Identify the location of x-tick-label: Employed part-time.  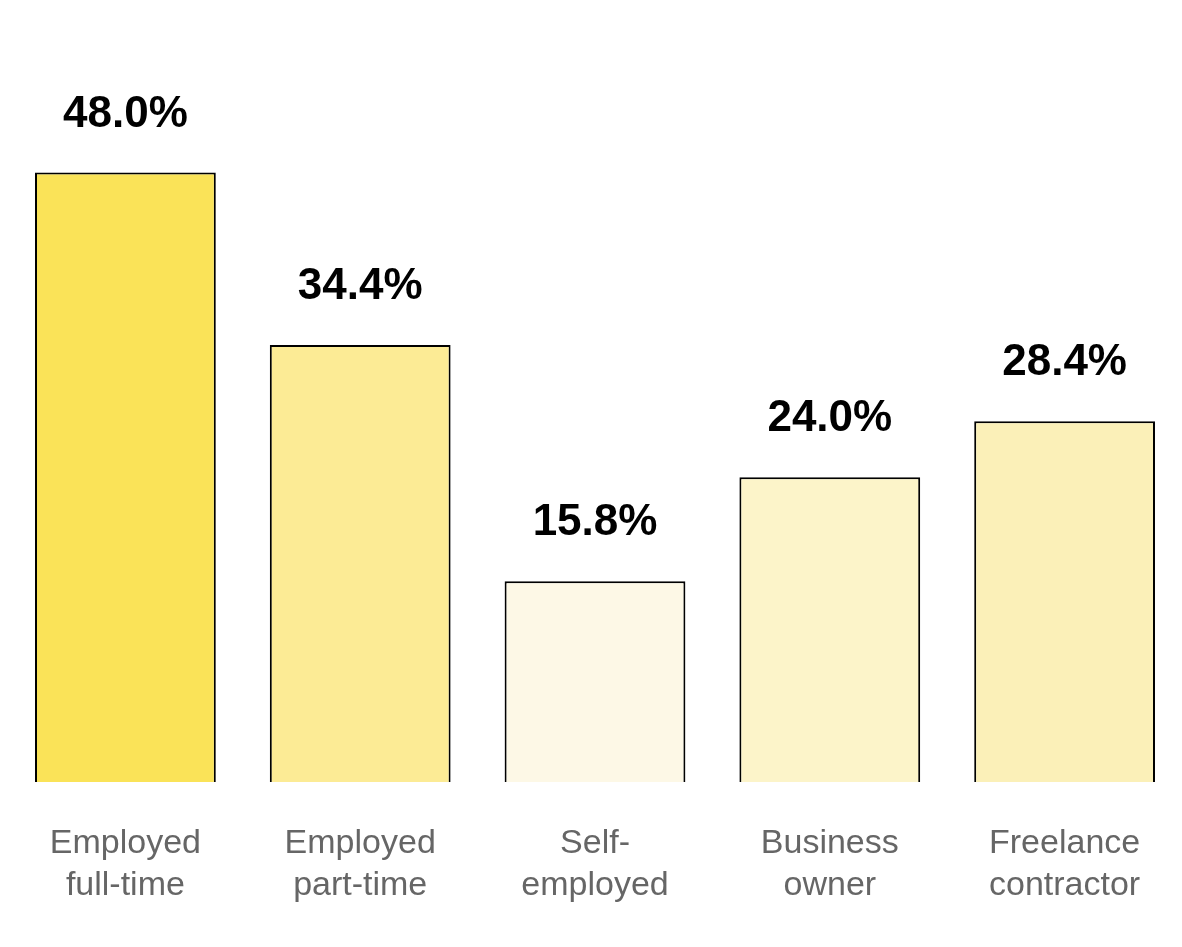
(360, 862).